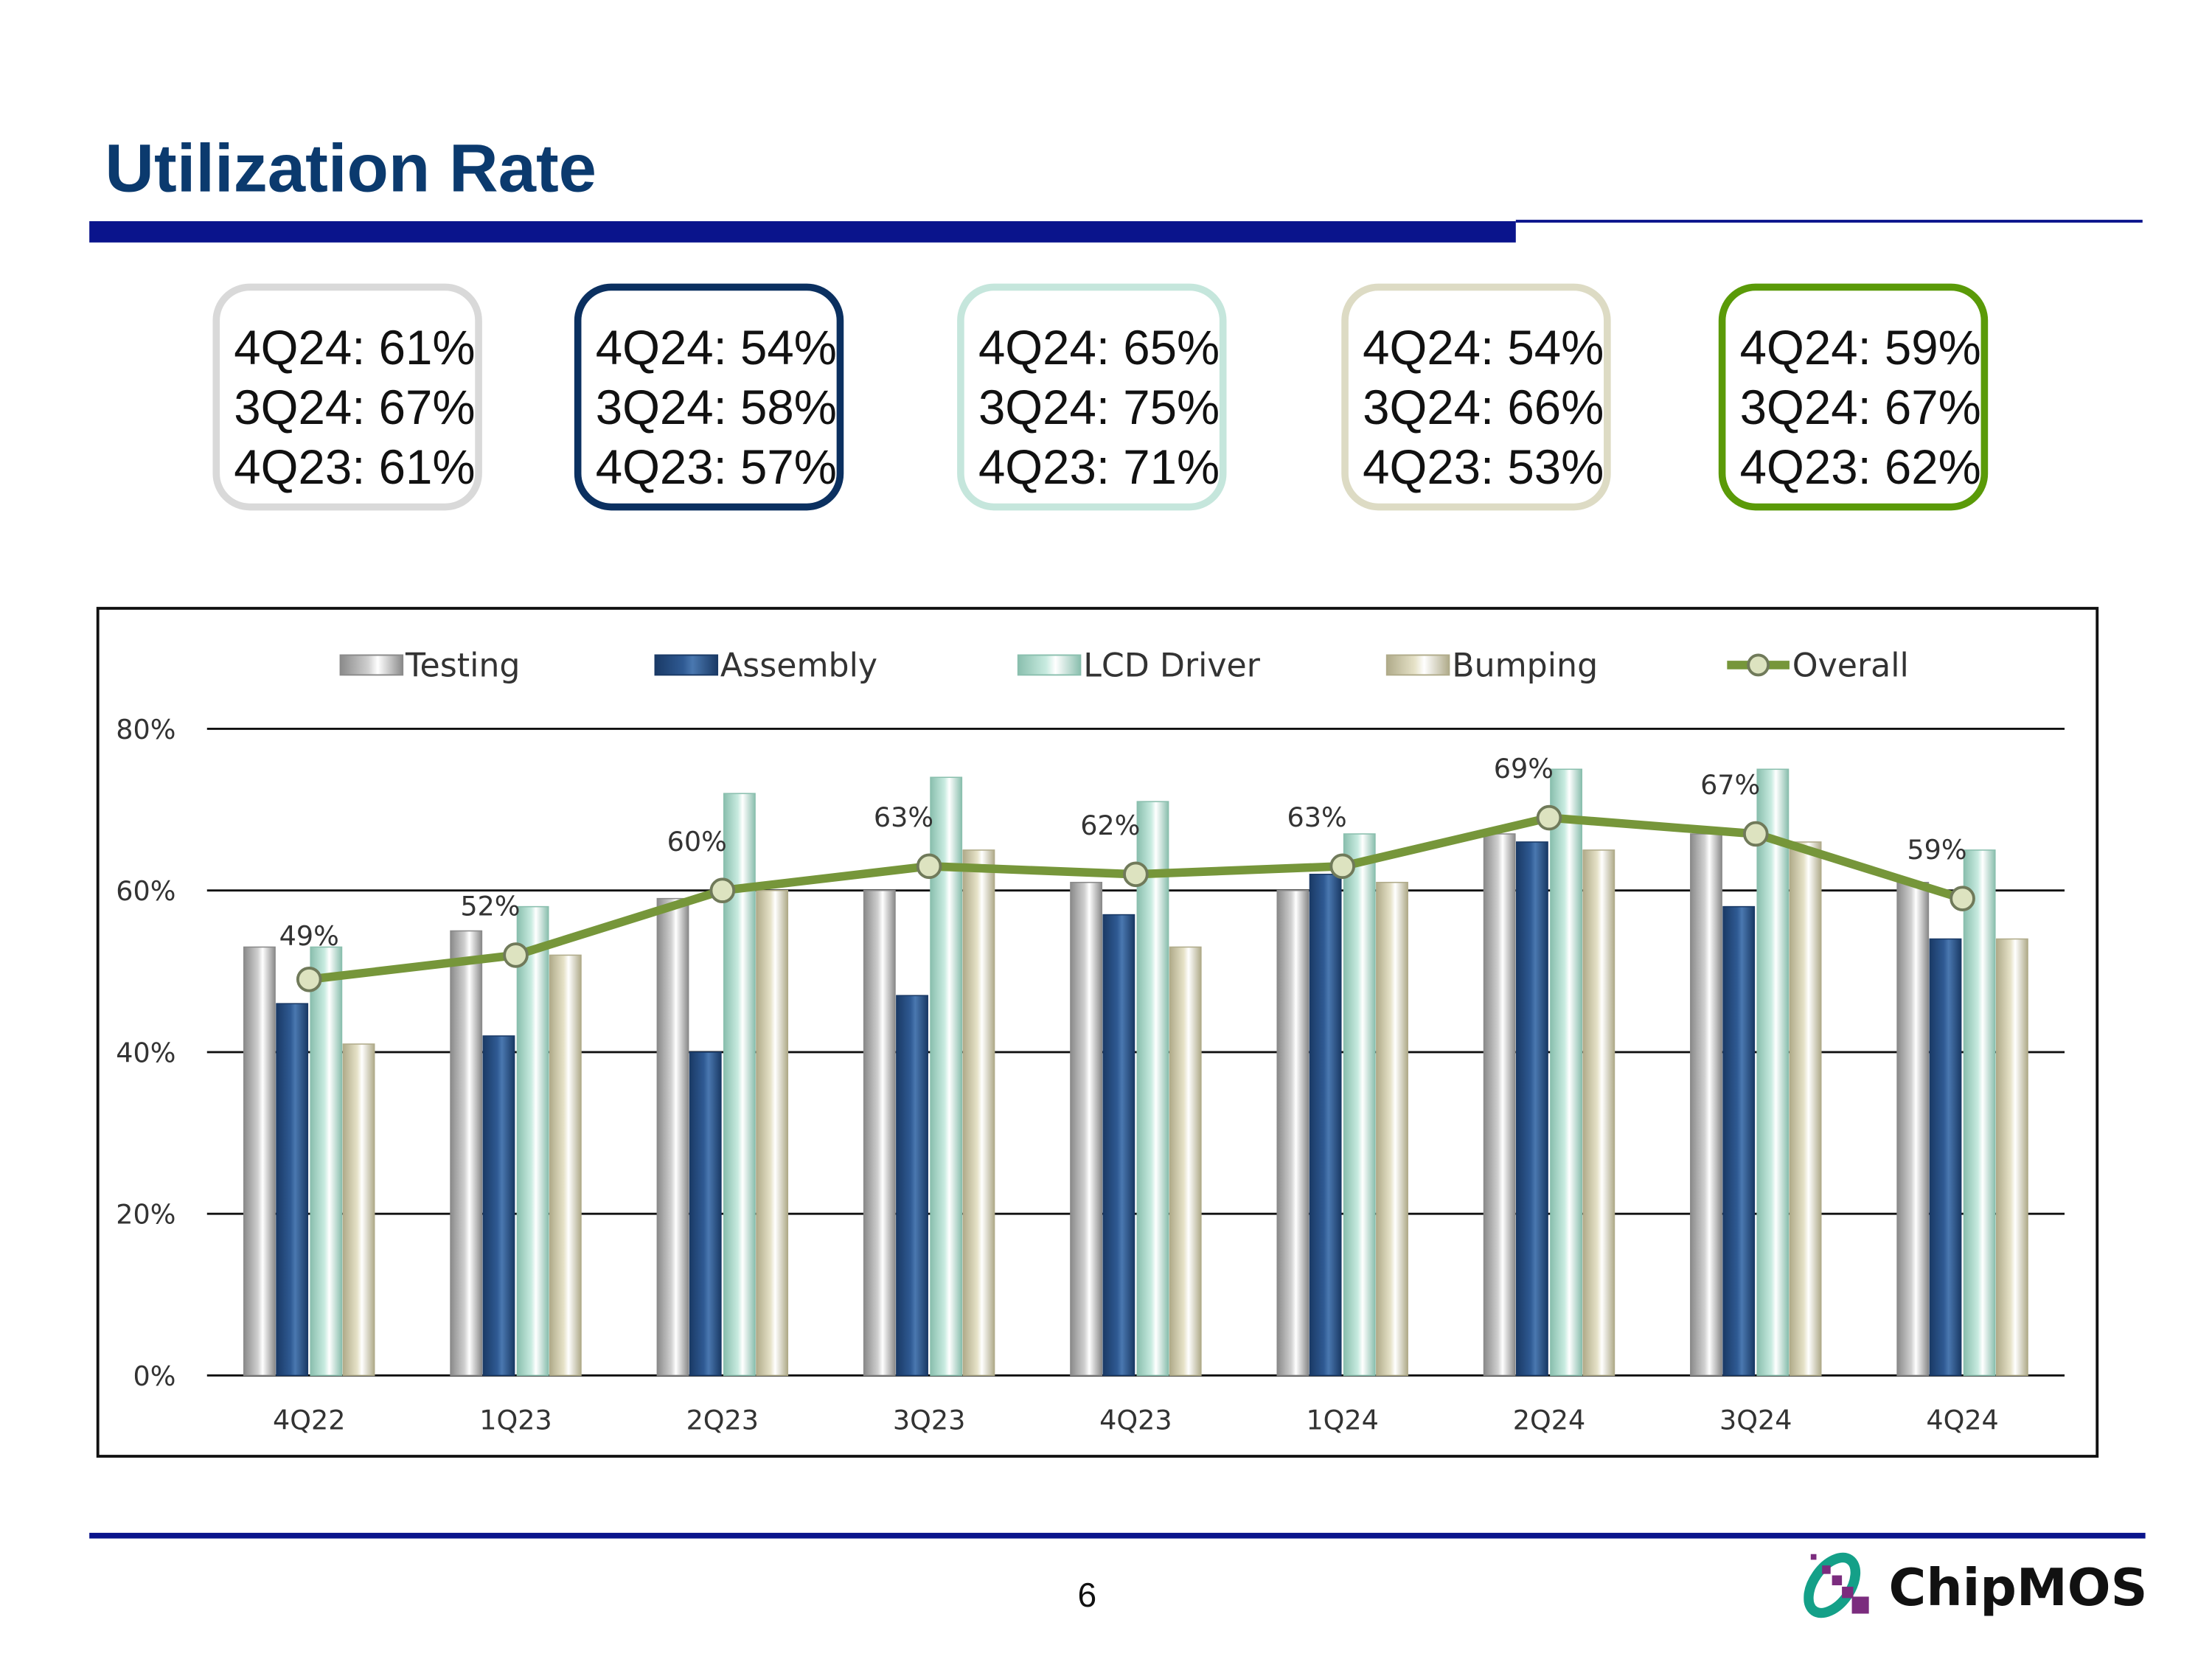  What do you see at coordinates (1087, 1595) in the screenshot?
I see `page-number: 6` at bounding box center [1087, 1595].